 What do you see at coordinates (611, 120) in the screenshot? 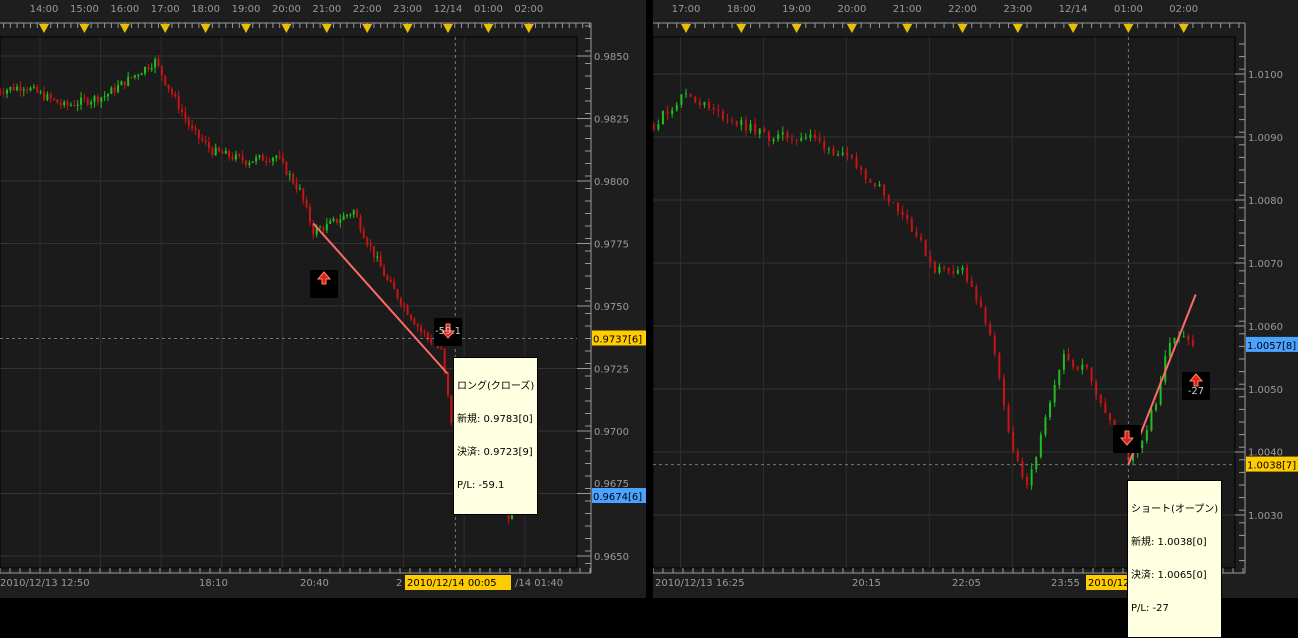
I see `price-label: 0.9825` at bounding box center [611, 120].